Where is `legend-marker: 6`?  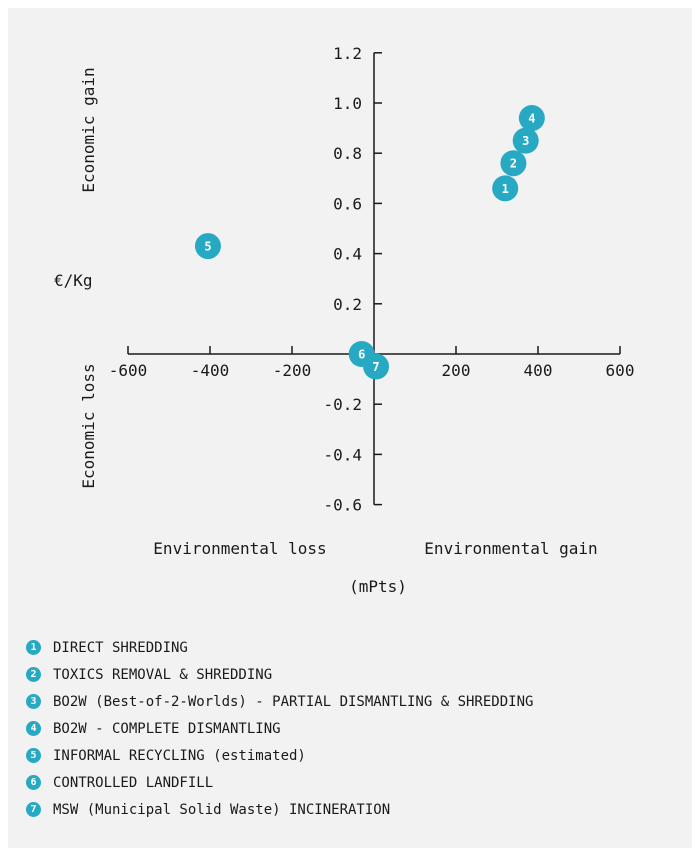
legend-marker: 6 is located at coordinates (33, 782).